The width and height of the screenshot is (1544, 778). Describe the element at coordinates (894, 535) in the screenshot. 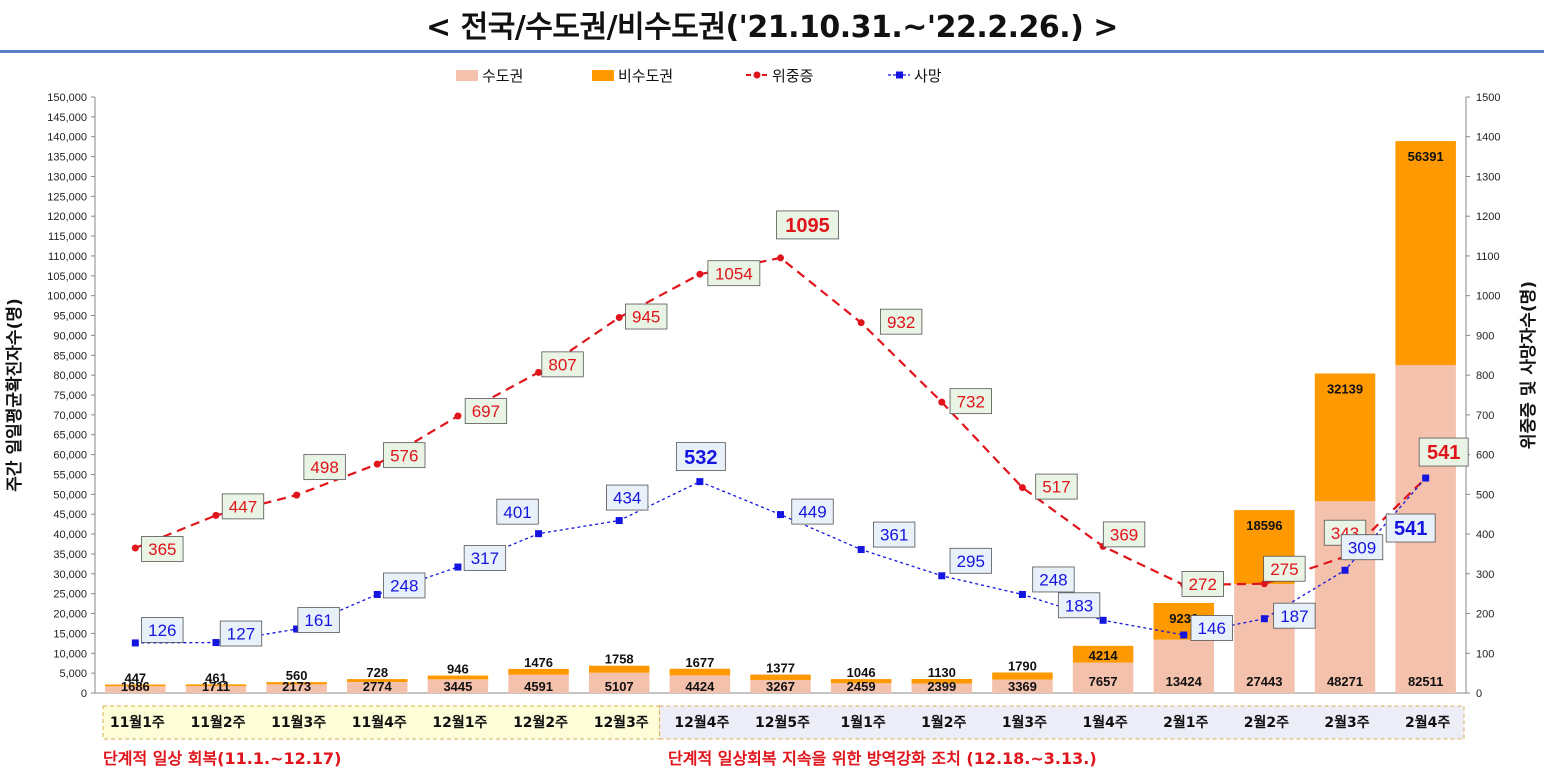

I see `label-death: 361` at that location.